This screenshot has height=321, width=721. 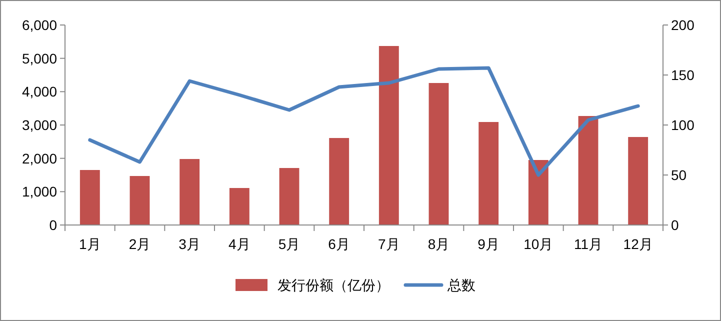 I want to click on legend-label: 总数, so click(x=461, y=285).